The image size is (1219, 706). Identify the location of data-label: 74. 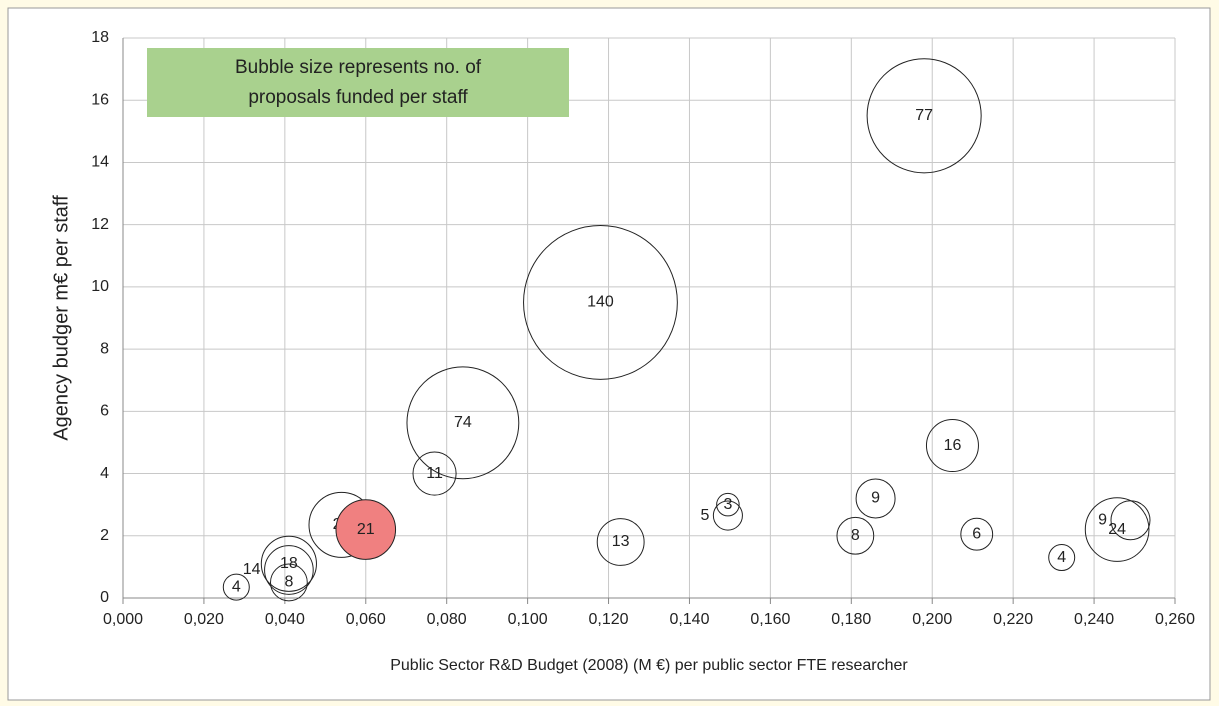
(463, 422).